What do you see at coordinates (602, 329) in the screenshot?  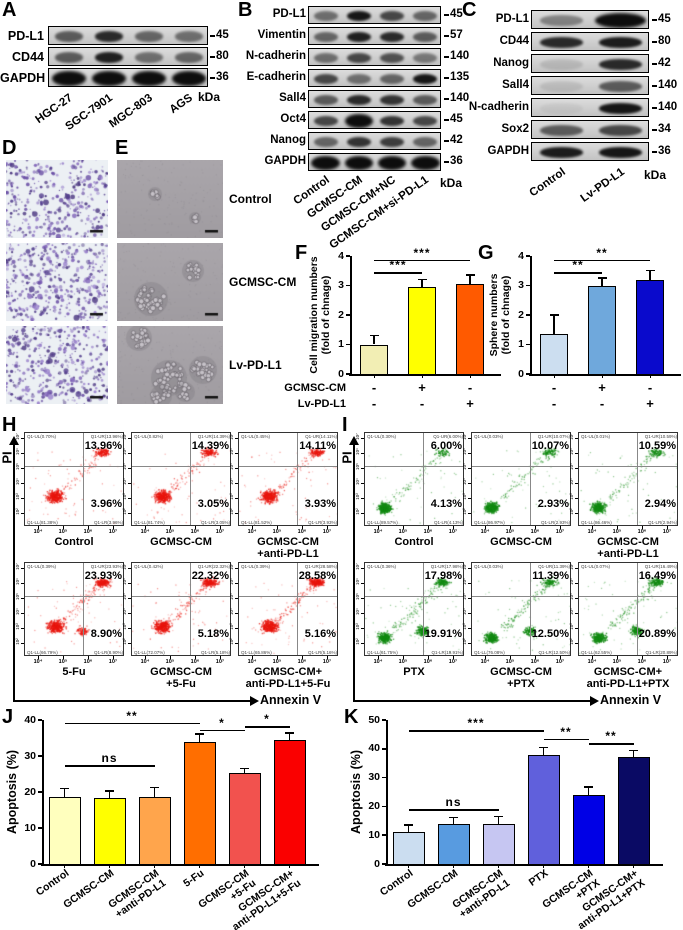 I see `bar` at bounding box center [602, 329].